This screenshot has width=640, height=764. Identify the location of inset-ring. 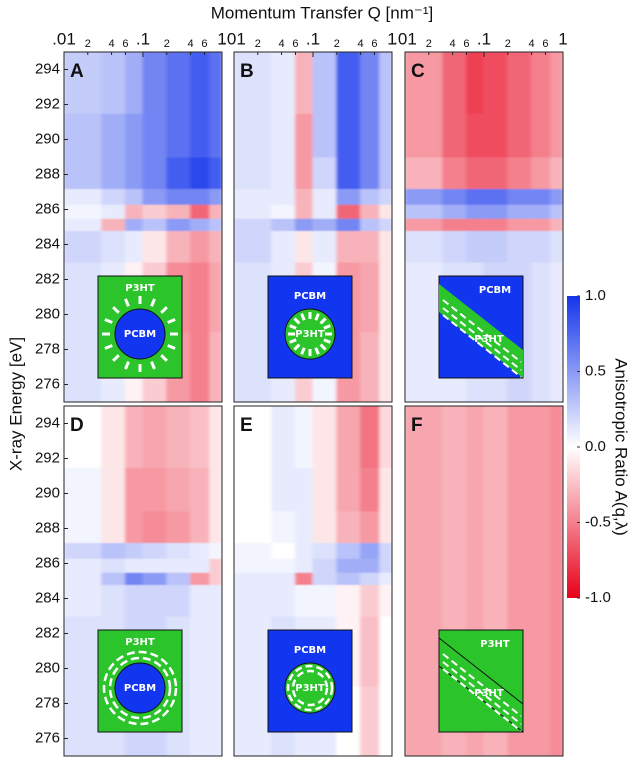
(310, 688).